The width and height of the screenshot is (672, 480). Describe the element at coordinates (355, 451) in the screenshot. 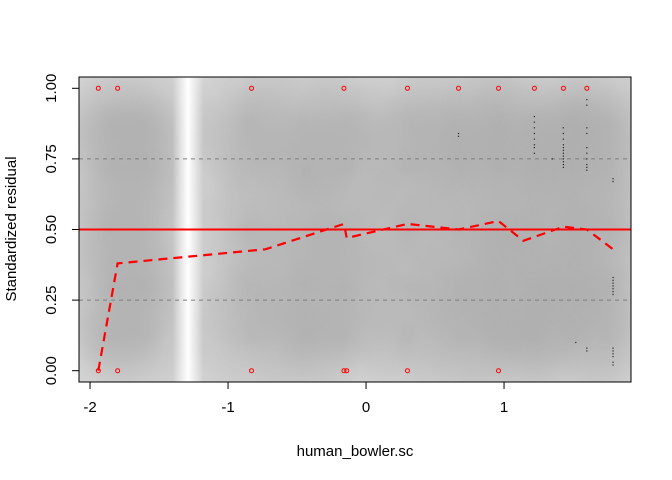

I see `x-axis-label: human_bowler.sc` at that location.